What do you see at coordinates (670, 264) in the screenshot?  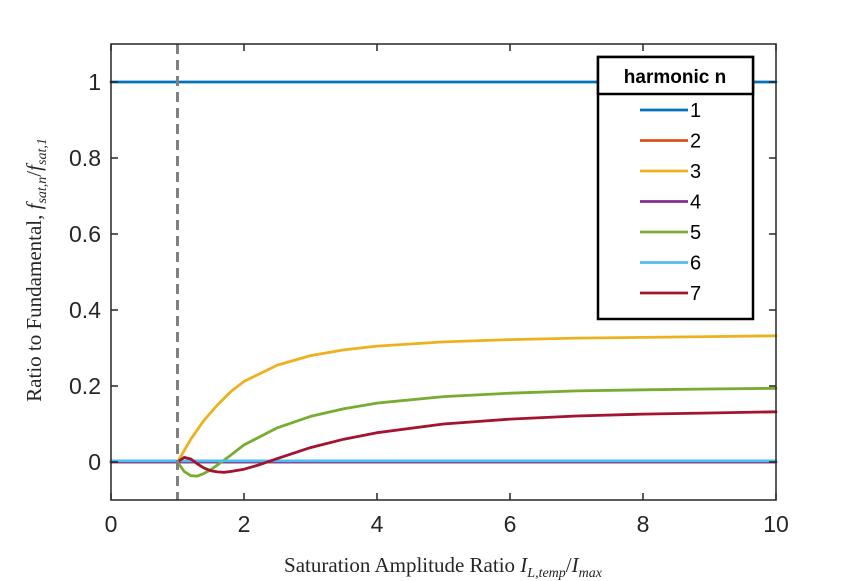 I see `legend-entry-6: 6` at bounding box center [670, 264].